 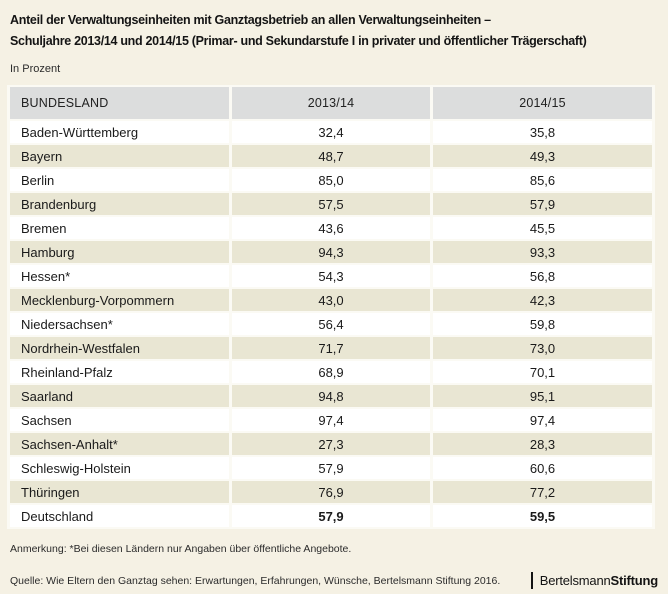 I want to click on value-cell-2014/15: 97,4, so click(x=542, y=420).